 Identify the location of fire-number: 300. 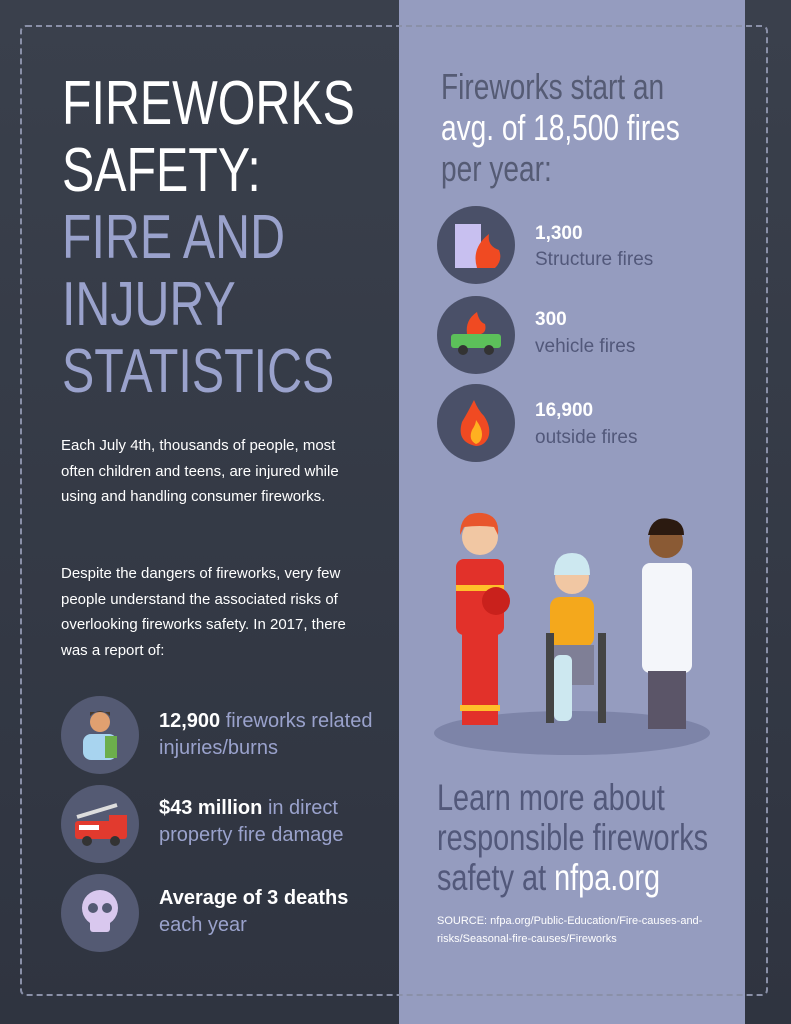
(551, 319).